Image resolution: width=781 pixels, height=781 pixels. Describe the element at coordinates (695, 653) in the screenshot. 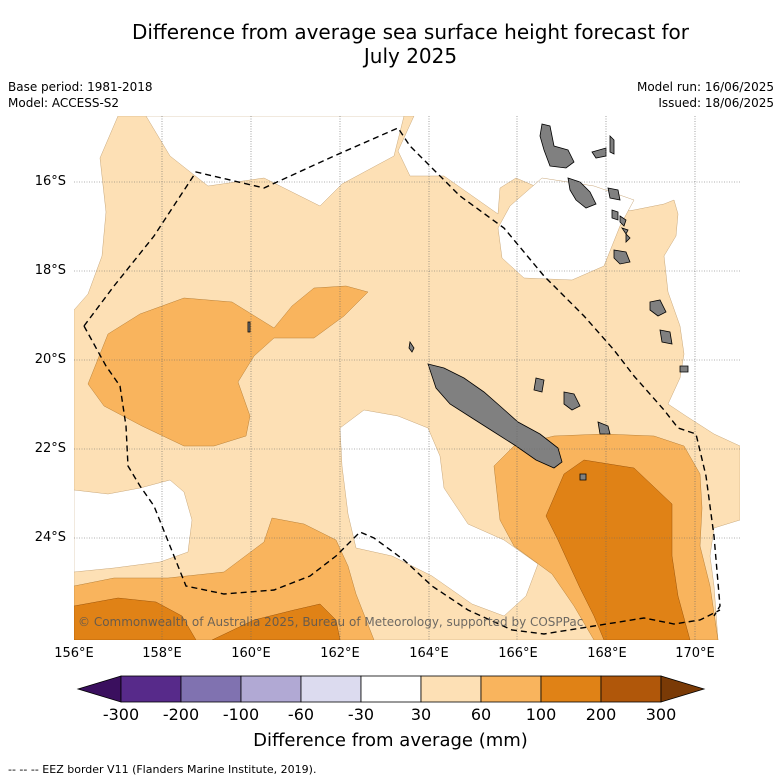

I see `lon-tick-170e: 170°E` at that location.